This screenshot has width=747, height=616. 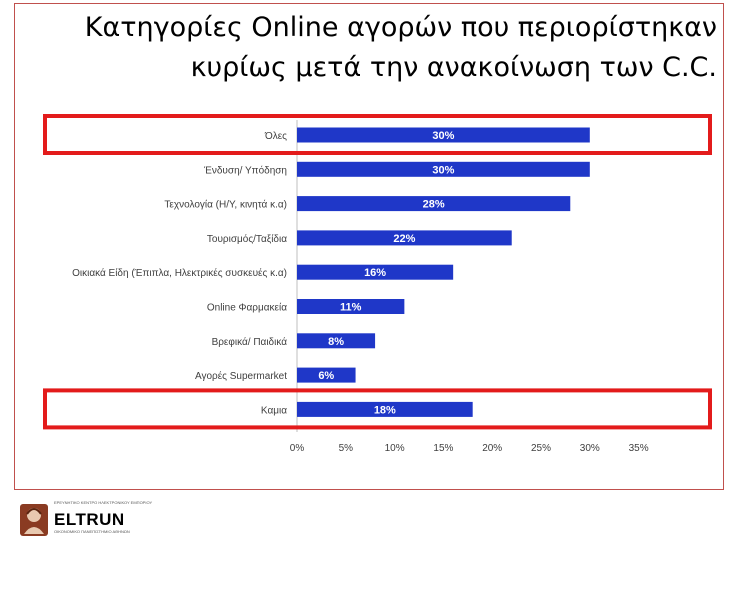 I want to click on category-label: Ένδυση/ Υπόδηση, so click(x=245, y=170).